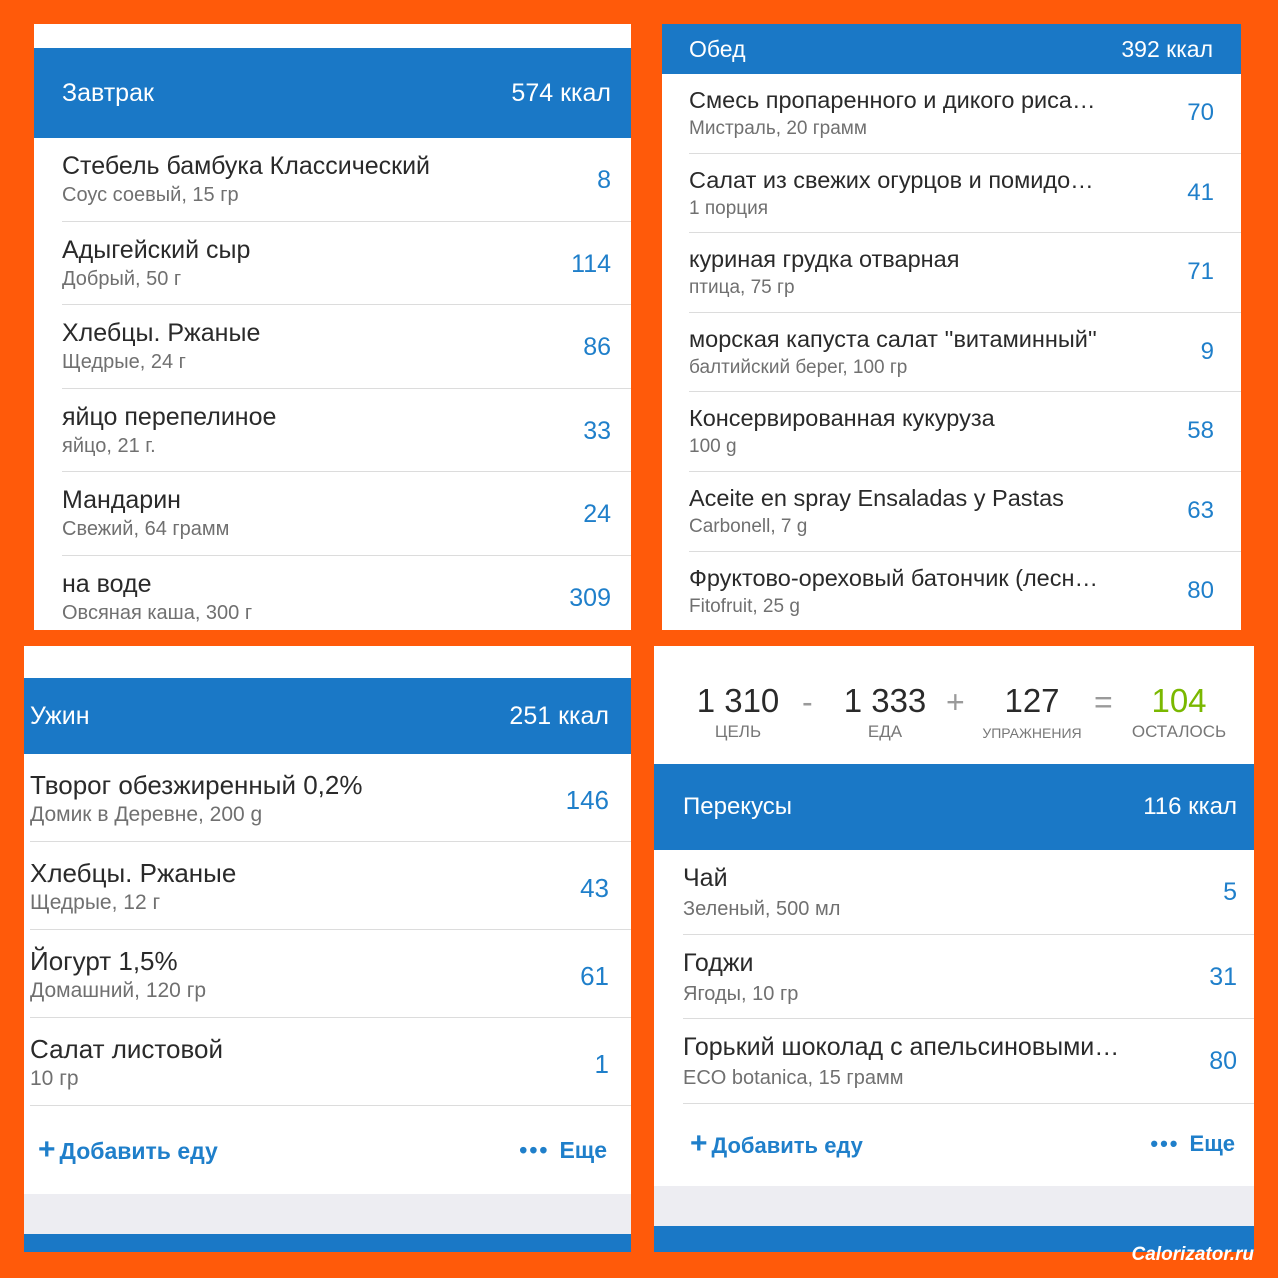  I want to click on food-calories: 86, so click(597, 347).